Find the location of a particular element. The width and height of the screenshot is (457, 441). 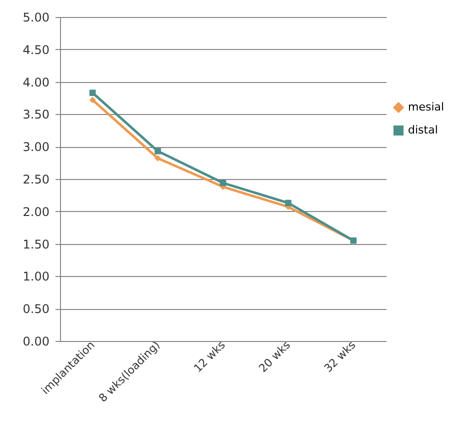

y-tick-label: 4.00 is located at coordinates (36, 82).